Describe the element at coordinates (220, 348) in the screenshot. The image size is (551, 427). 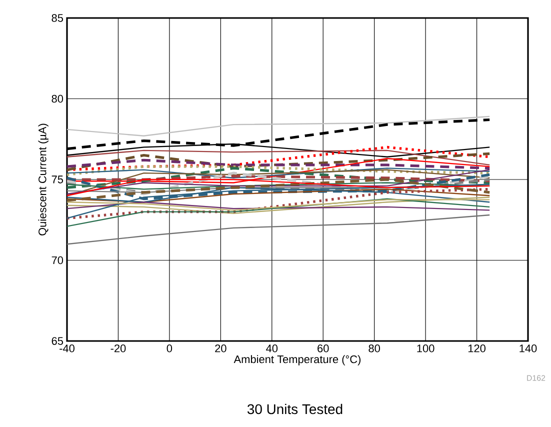
I see `x-tick-label: 20` at that location.